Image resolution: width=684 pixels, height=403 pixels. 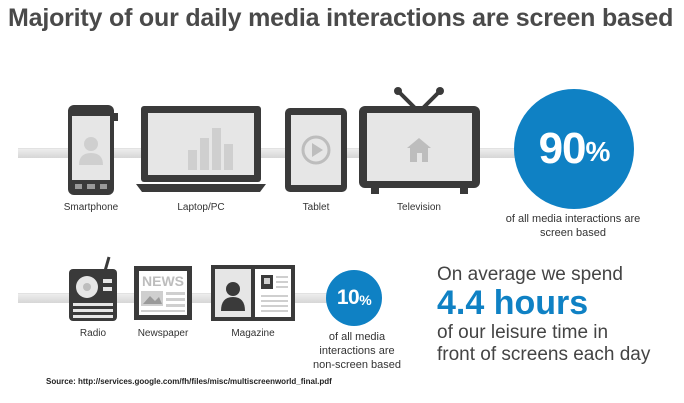 I want to click on screen-percentage-number: 90, so click(x=562, y=148).